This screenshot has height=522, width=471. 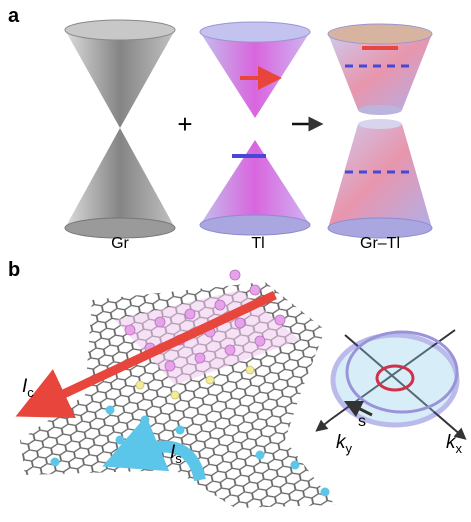 What do you see at coordinates (154, 448) in the screenshot?
I see `spin-current-arrow` at bounding box center [154, 448].